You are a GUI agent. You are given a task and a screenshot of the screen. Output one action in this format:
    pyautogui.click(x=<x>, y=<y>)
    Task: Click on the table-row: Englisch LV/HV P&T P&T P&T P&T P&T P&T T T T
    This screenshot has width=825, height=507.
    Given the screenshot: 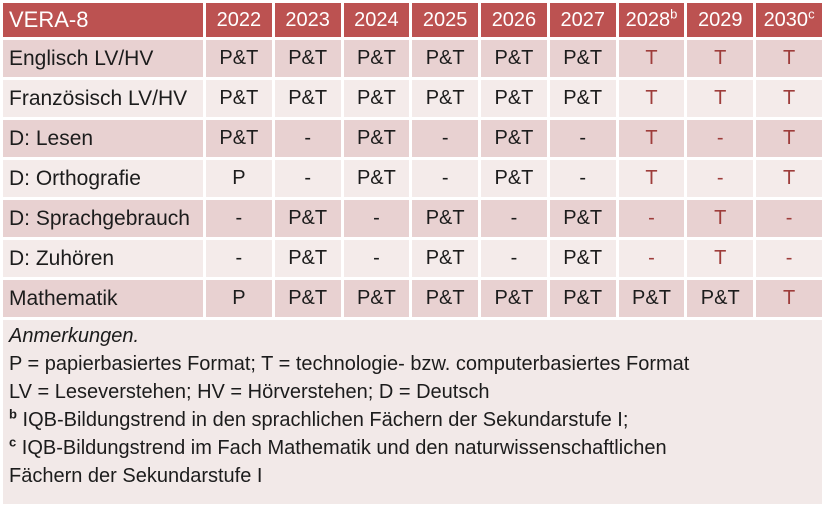 What is the action you would take?
    pyautogui.click(x=412, y=58)
    